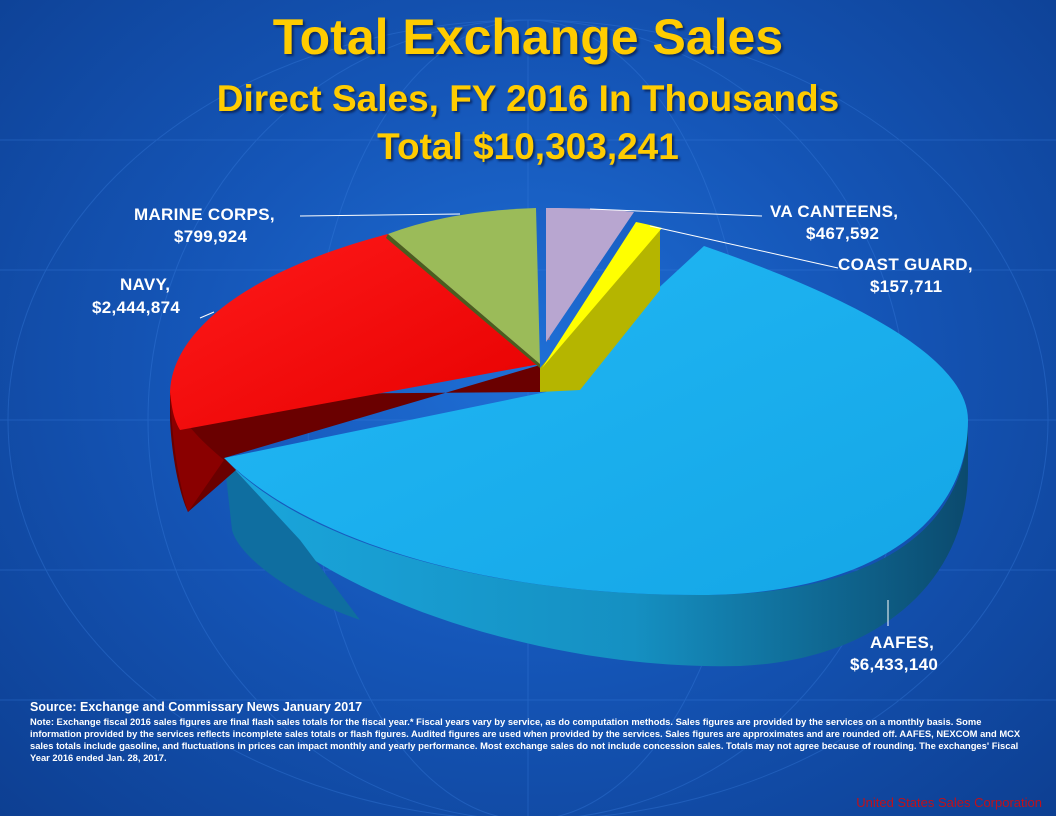 Image resolution: width=1056 pixels, height=816 pixels. What do you see at coordinates (905, 264) in the screenshot?
I see `label-cg-name: COAST GUARD,` at bounding box center [905, 264].